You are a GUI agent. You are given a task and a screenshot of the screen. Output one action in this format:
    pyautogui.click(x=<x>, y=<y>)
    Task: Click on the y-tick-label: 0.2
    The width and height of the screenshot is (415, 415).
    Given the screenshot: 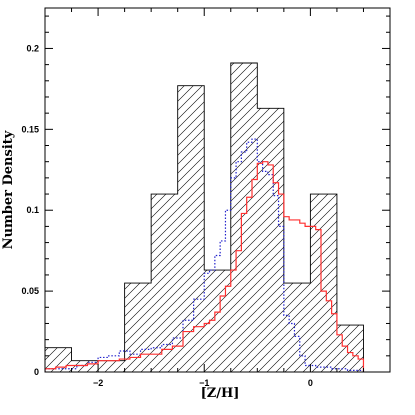 What is the action you would take?
    pyautogui.click(x=32, y=48)
    